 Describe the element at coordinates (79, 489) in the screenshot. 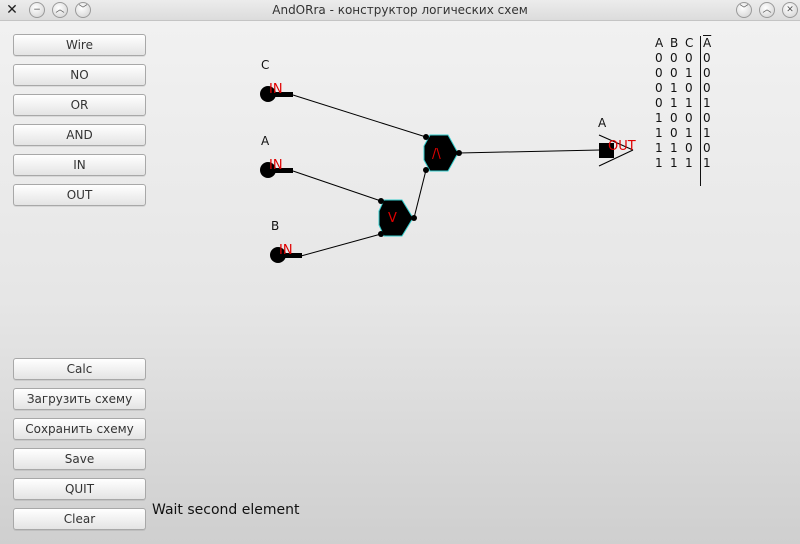

I see `quit-button: QUIT` at that location.